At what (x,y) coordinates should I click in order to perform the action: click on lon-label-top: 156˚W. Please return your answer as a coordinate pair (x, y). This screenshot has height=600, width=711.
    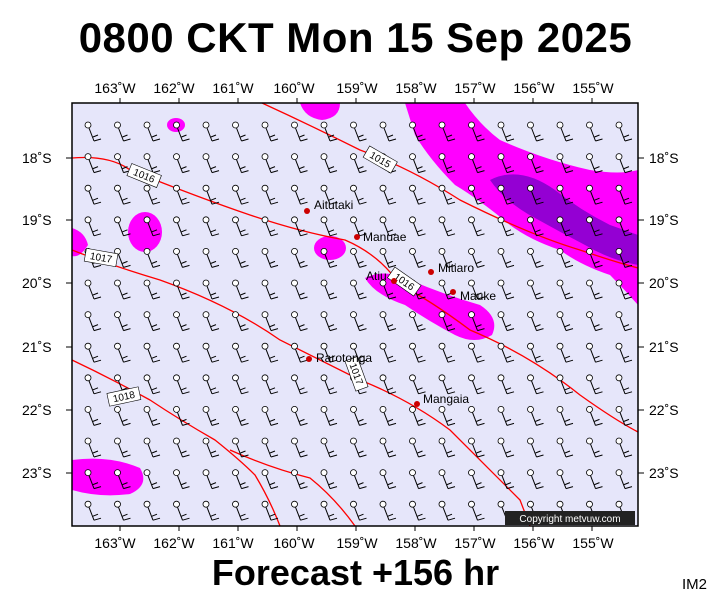
    Looking at the image, I should click on (534, 88).